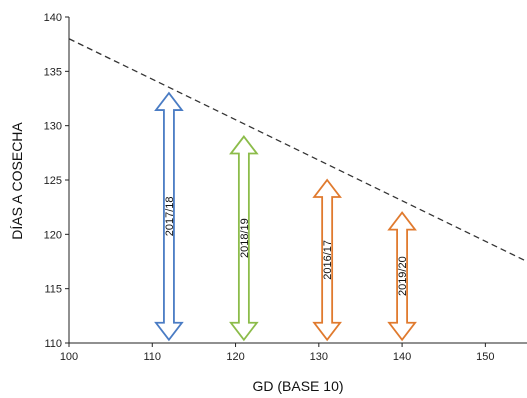 Image resolution: width=527 pixels, height=398 pixels. Describe the element at coordinates (53, 72) in the screenshot. I see `y-tick-label: 135` at that location.